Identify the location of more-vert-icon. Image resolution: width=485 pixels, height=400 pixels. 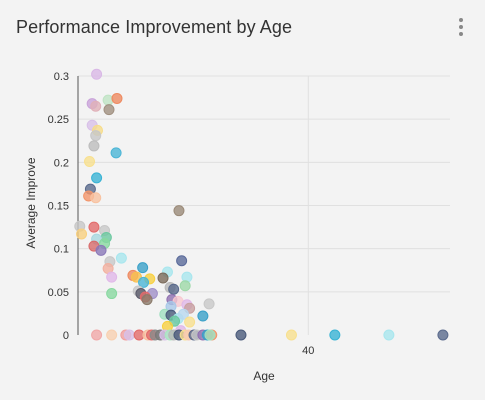
(461, 27).